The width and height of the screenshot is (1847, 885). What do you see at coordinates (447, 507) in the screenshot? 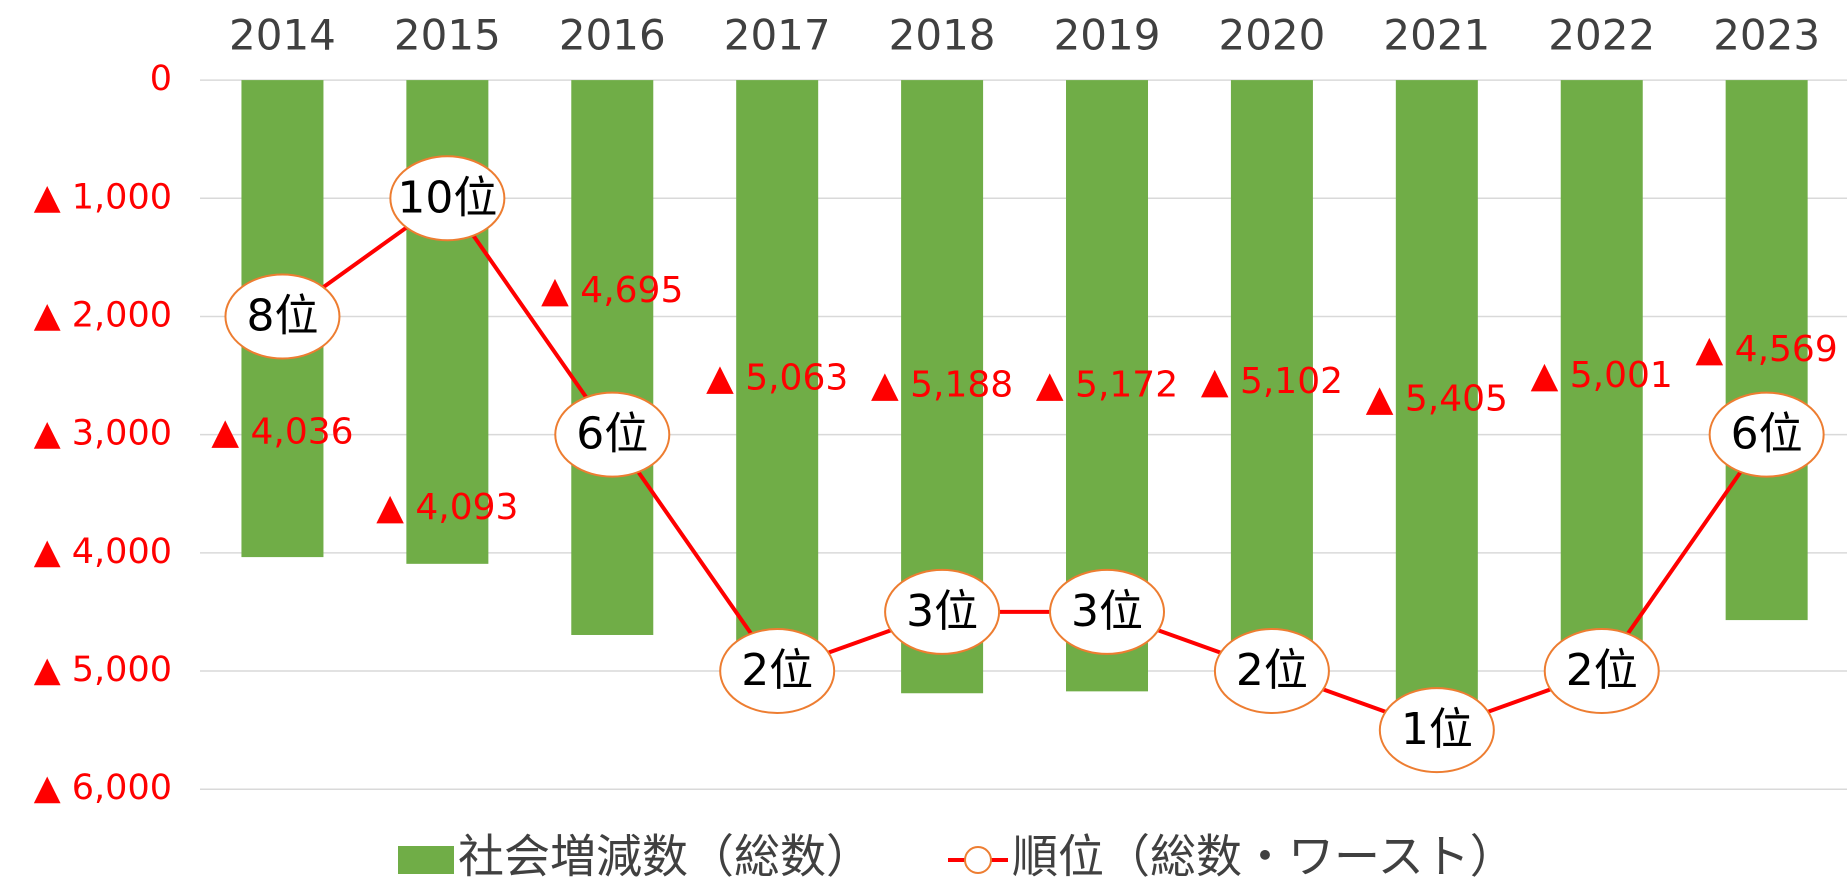
I see `data-label: ▲ 4,093` at bounding box center [447, 507].